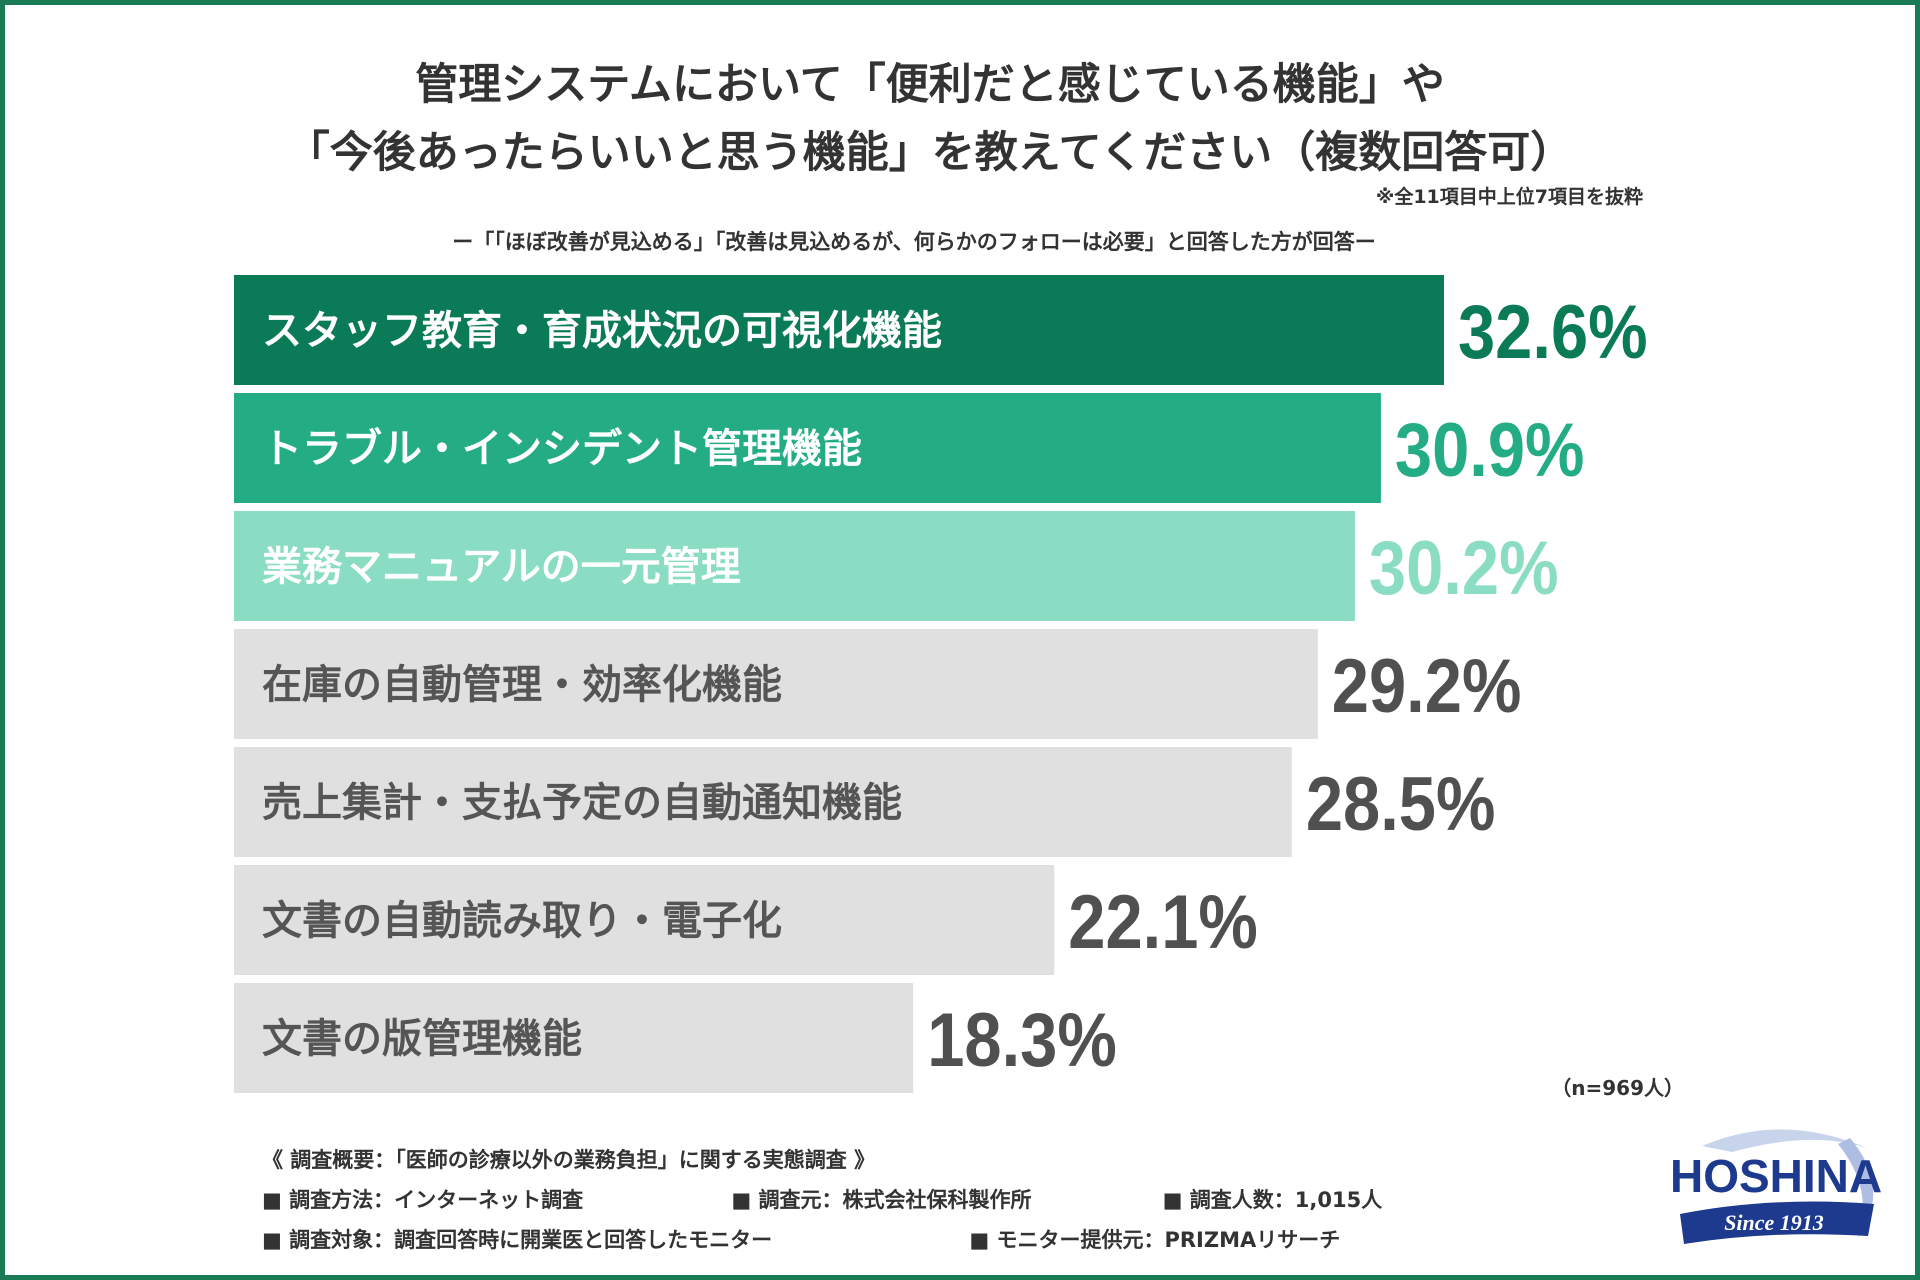  I want to click on value-label-6: 22.1%, so click(1163, 922).